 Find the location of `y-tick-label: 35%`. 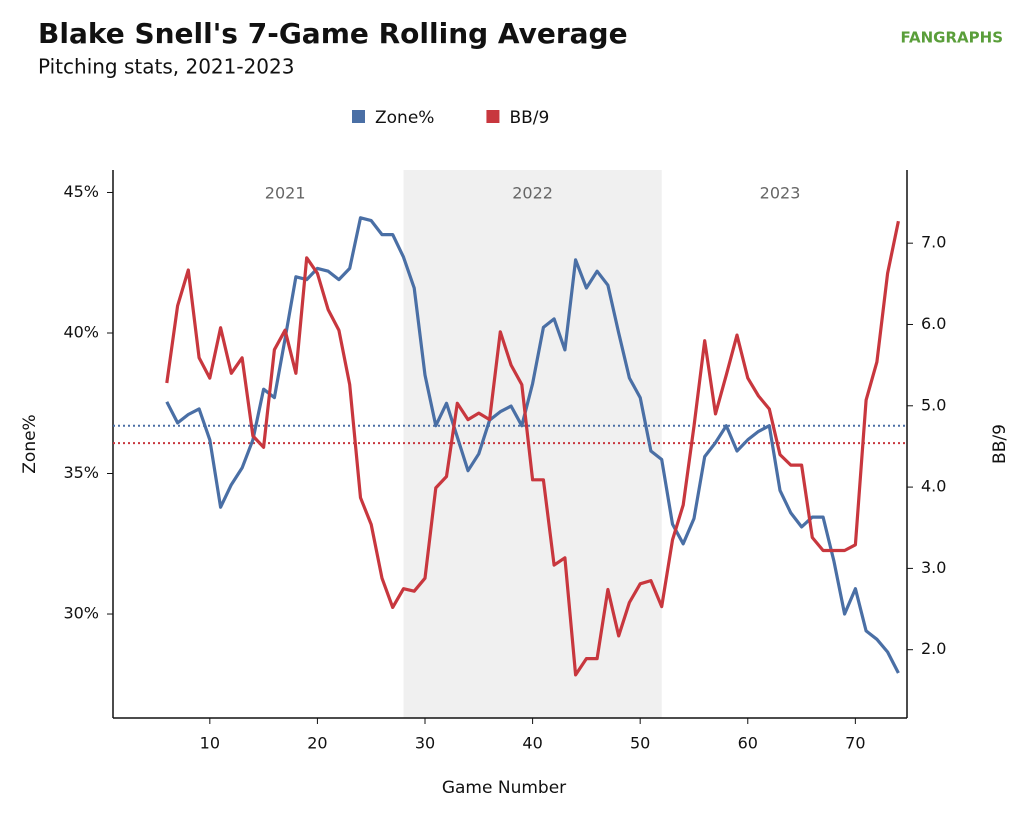

y-tick-label: 35% is located at coordinates (81, 472).